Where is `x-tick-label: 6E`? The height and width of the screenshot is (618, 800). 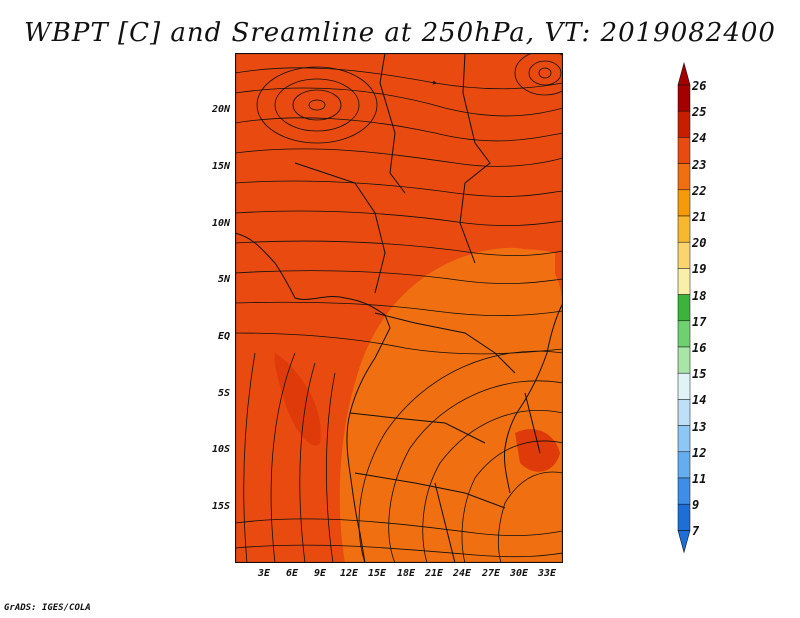 x-tick-label: 6E is located at coordinates (292, 573).